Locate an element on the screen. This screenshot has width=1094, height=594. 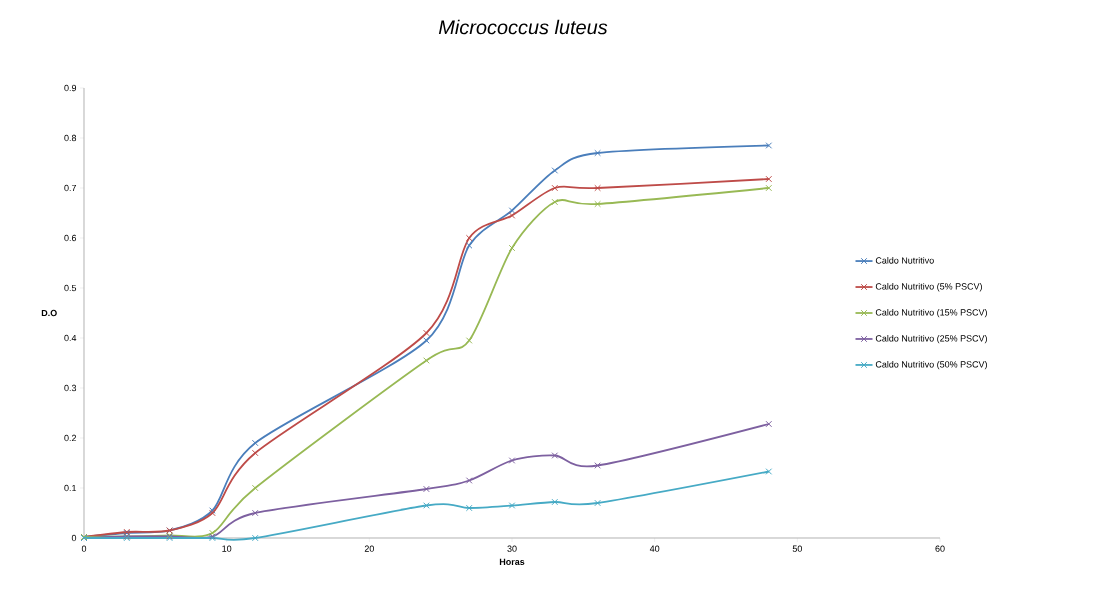
y-tick-label: 0.3 is located at coordinates (70, 388).